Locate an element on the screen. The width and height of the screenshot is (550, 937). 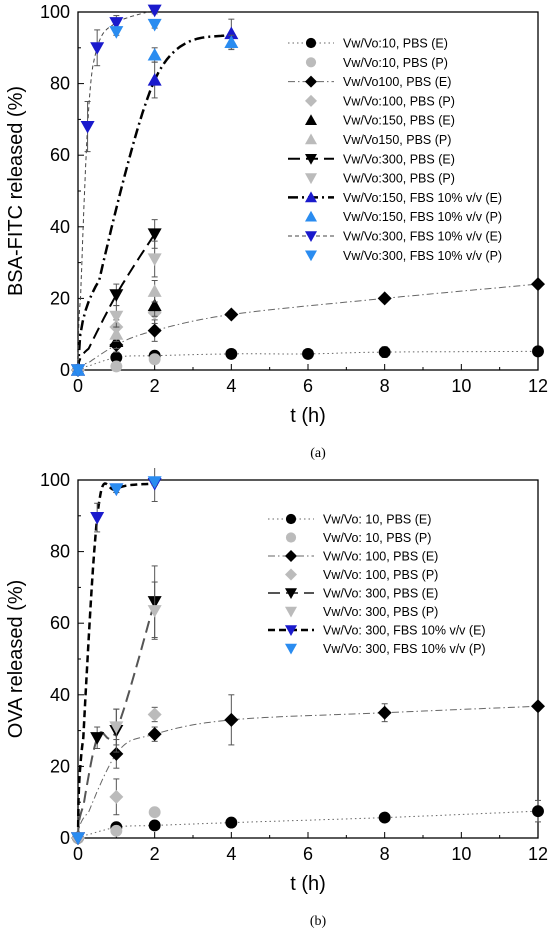
x-axis-label: t (h) is located at coordinates (308, 884).